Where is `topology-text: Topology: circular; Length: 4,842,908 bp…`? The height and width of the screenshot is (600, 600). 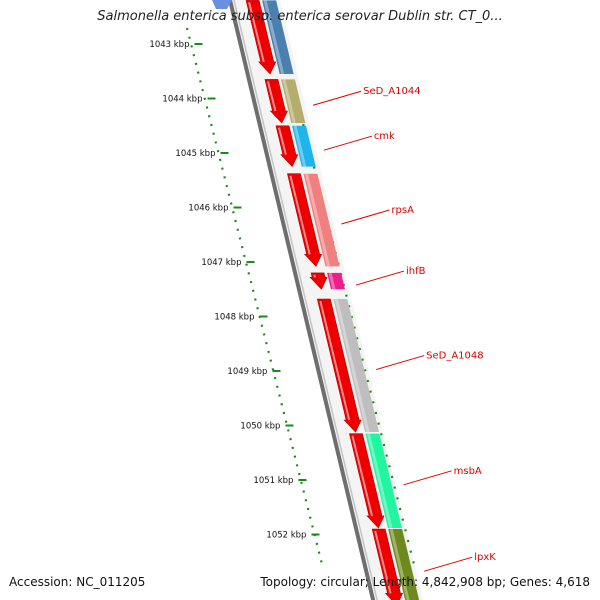
topology-text: Topology: circular; Length: 4,842,908 bp… is located at coordinates (425, 582).